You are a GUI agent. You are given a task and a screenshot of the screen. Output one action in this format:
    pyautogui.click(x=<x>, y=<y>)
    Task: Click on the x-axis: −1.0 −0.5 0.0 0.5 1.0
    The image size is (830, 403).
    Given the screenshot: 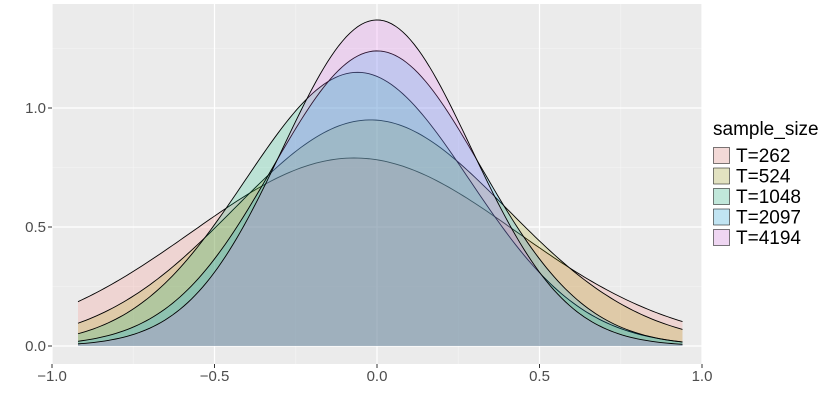 What is the action you would take?
    pyautogui.click(x=374, y=374)
    